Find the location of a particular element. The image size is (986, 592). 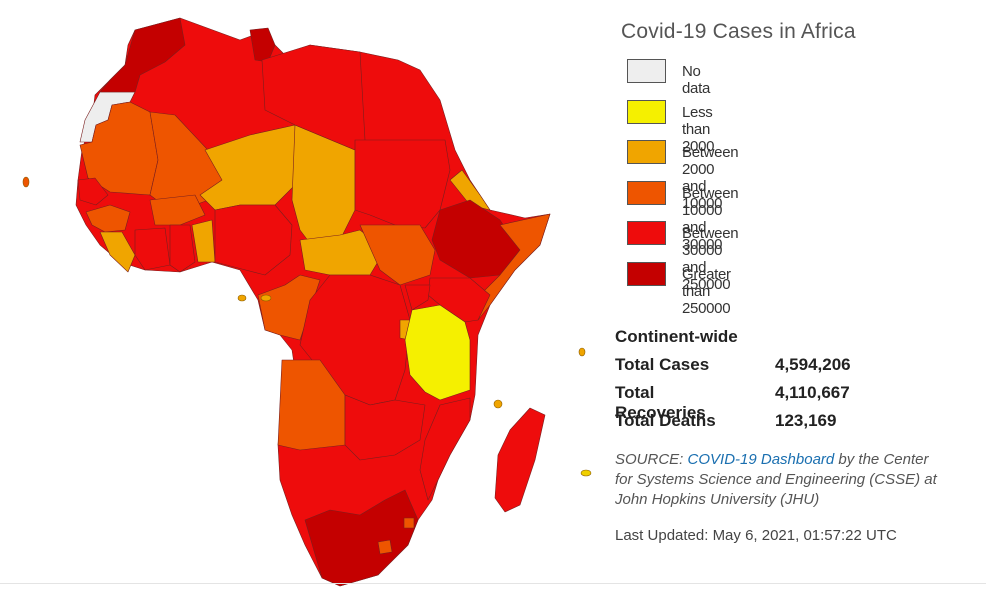

nigeria is located at coordinates (253, 240).